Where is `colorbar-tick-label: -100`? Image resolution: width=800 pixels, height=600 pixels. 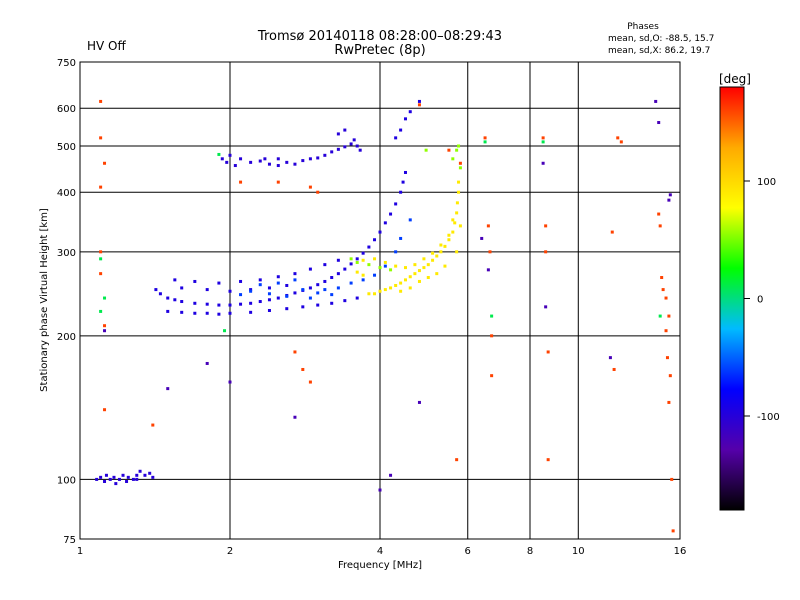 colorbar-tick-label: -100 is located at coordinates (768, 417).